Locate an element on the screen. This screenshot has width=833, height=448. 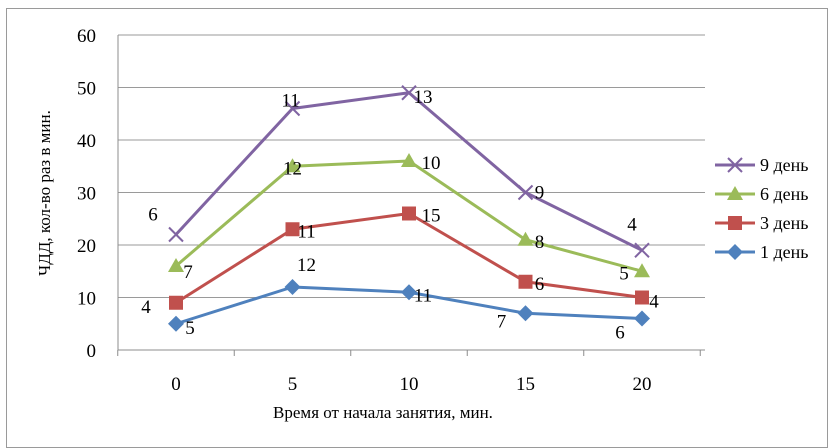
legend-label: 1 день is located at coordinates (784, 252).